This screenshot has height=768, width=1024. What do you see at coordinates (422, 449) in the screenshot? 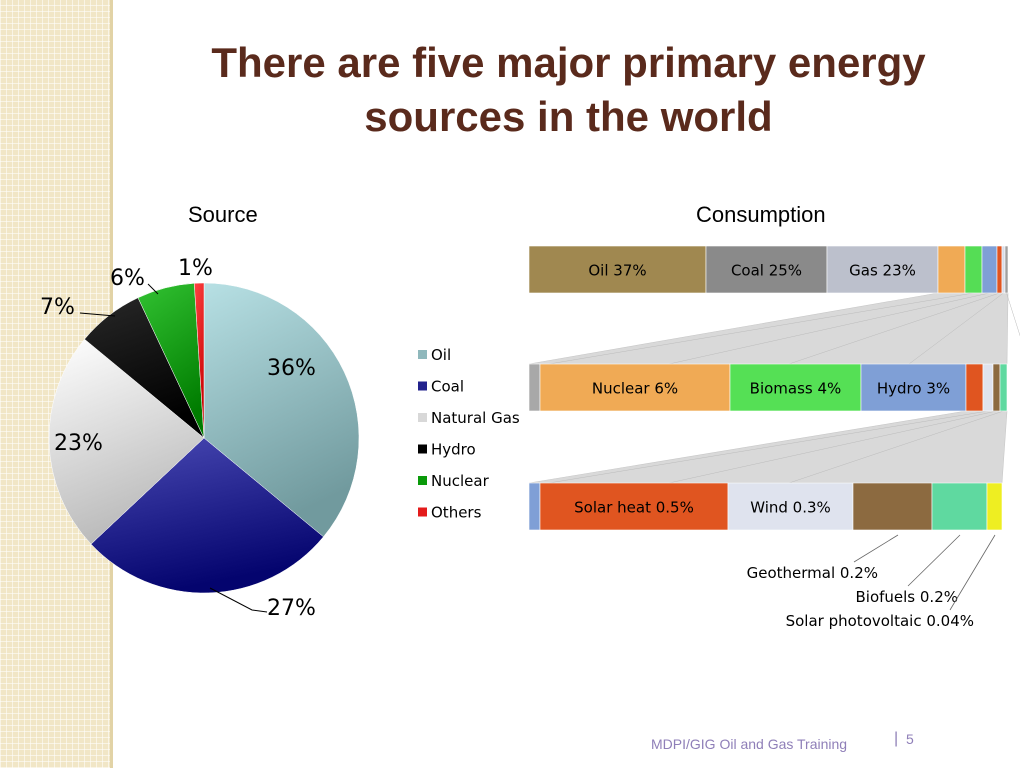
I see `legend-swatch-hydro` at bounding box center [422, 449].